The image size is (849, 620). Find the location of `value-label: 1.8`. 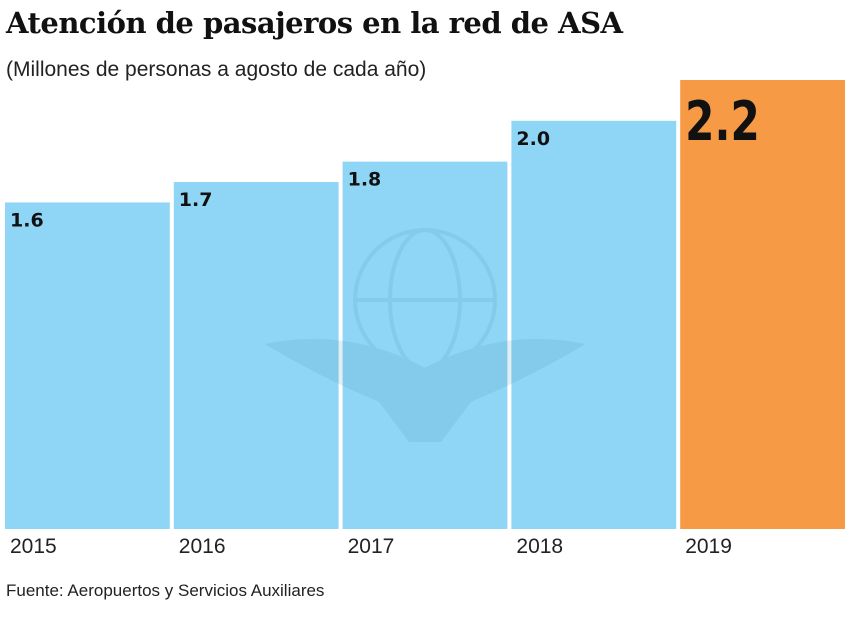

value-label: 1.8 is located at coordinates (365, 180).